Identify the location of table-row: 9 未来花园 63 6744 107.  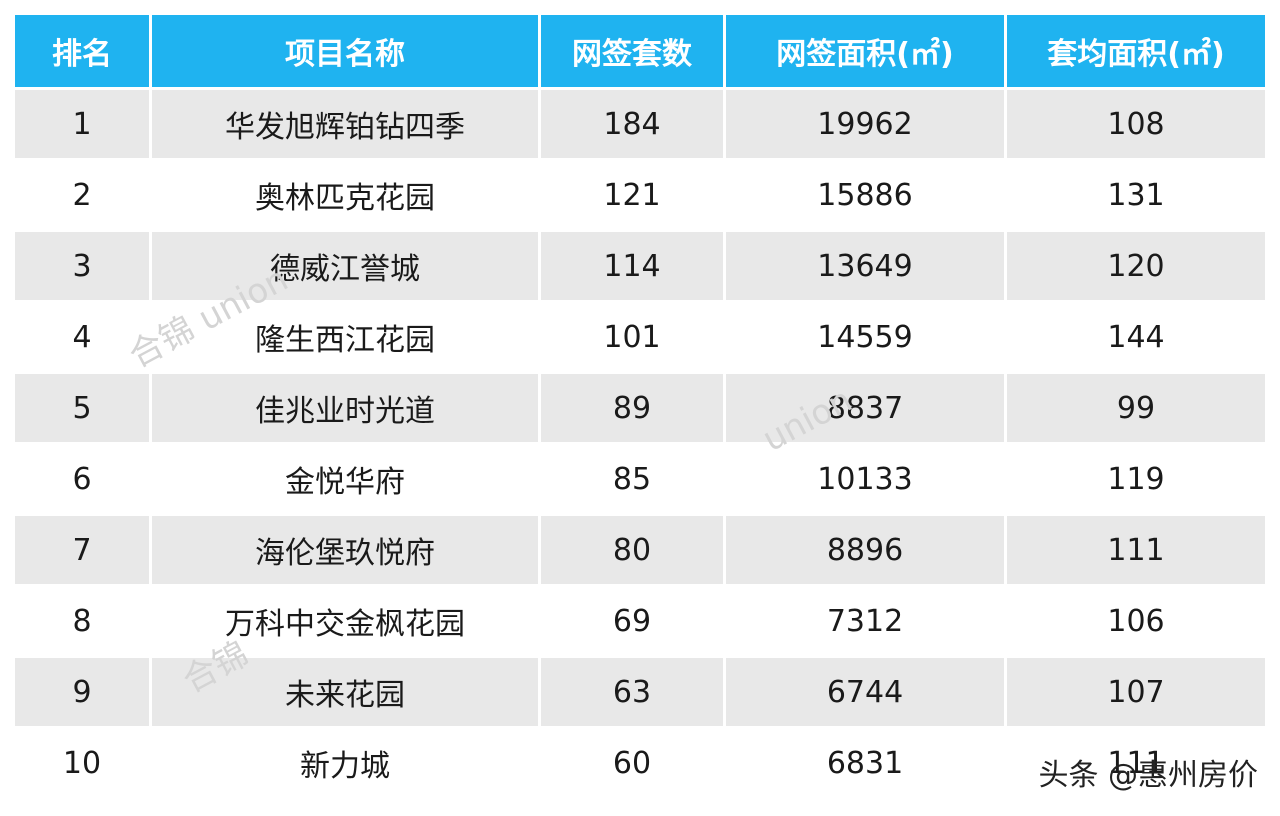
(640, 692).